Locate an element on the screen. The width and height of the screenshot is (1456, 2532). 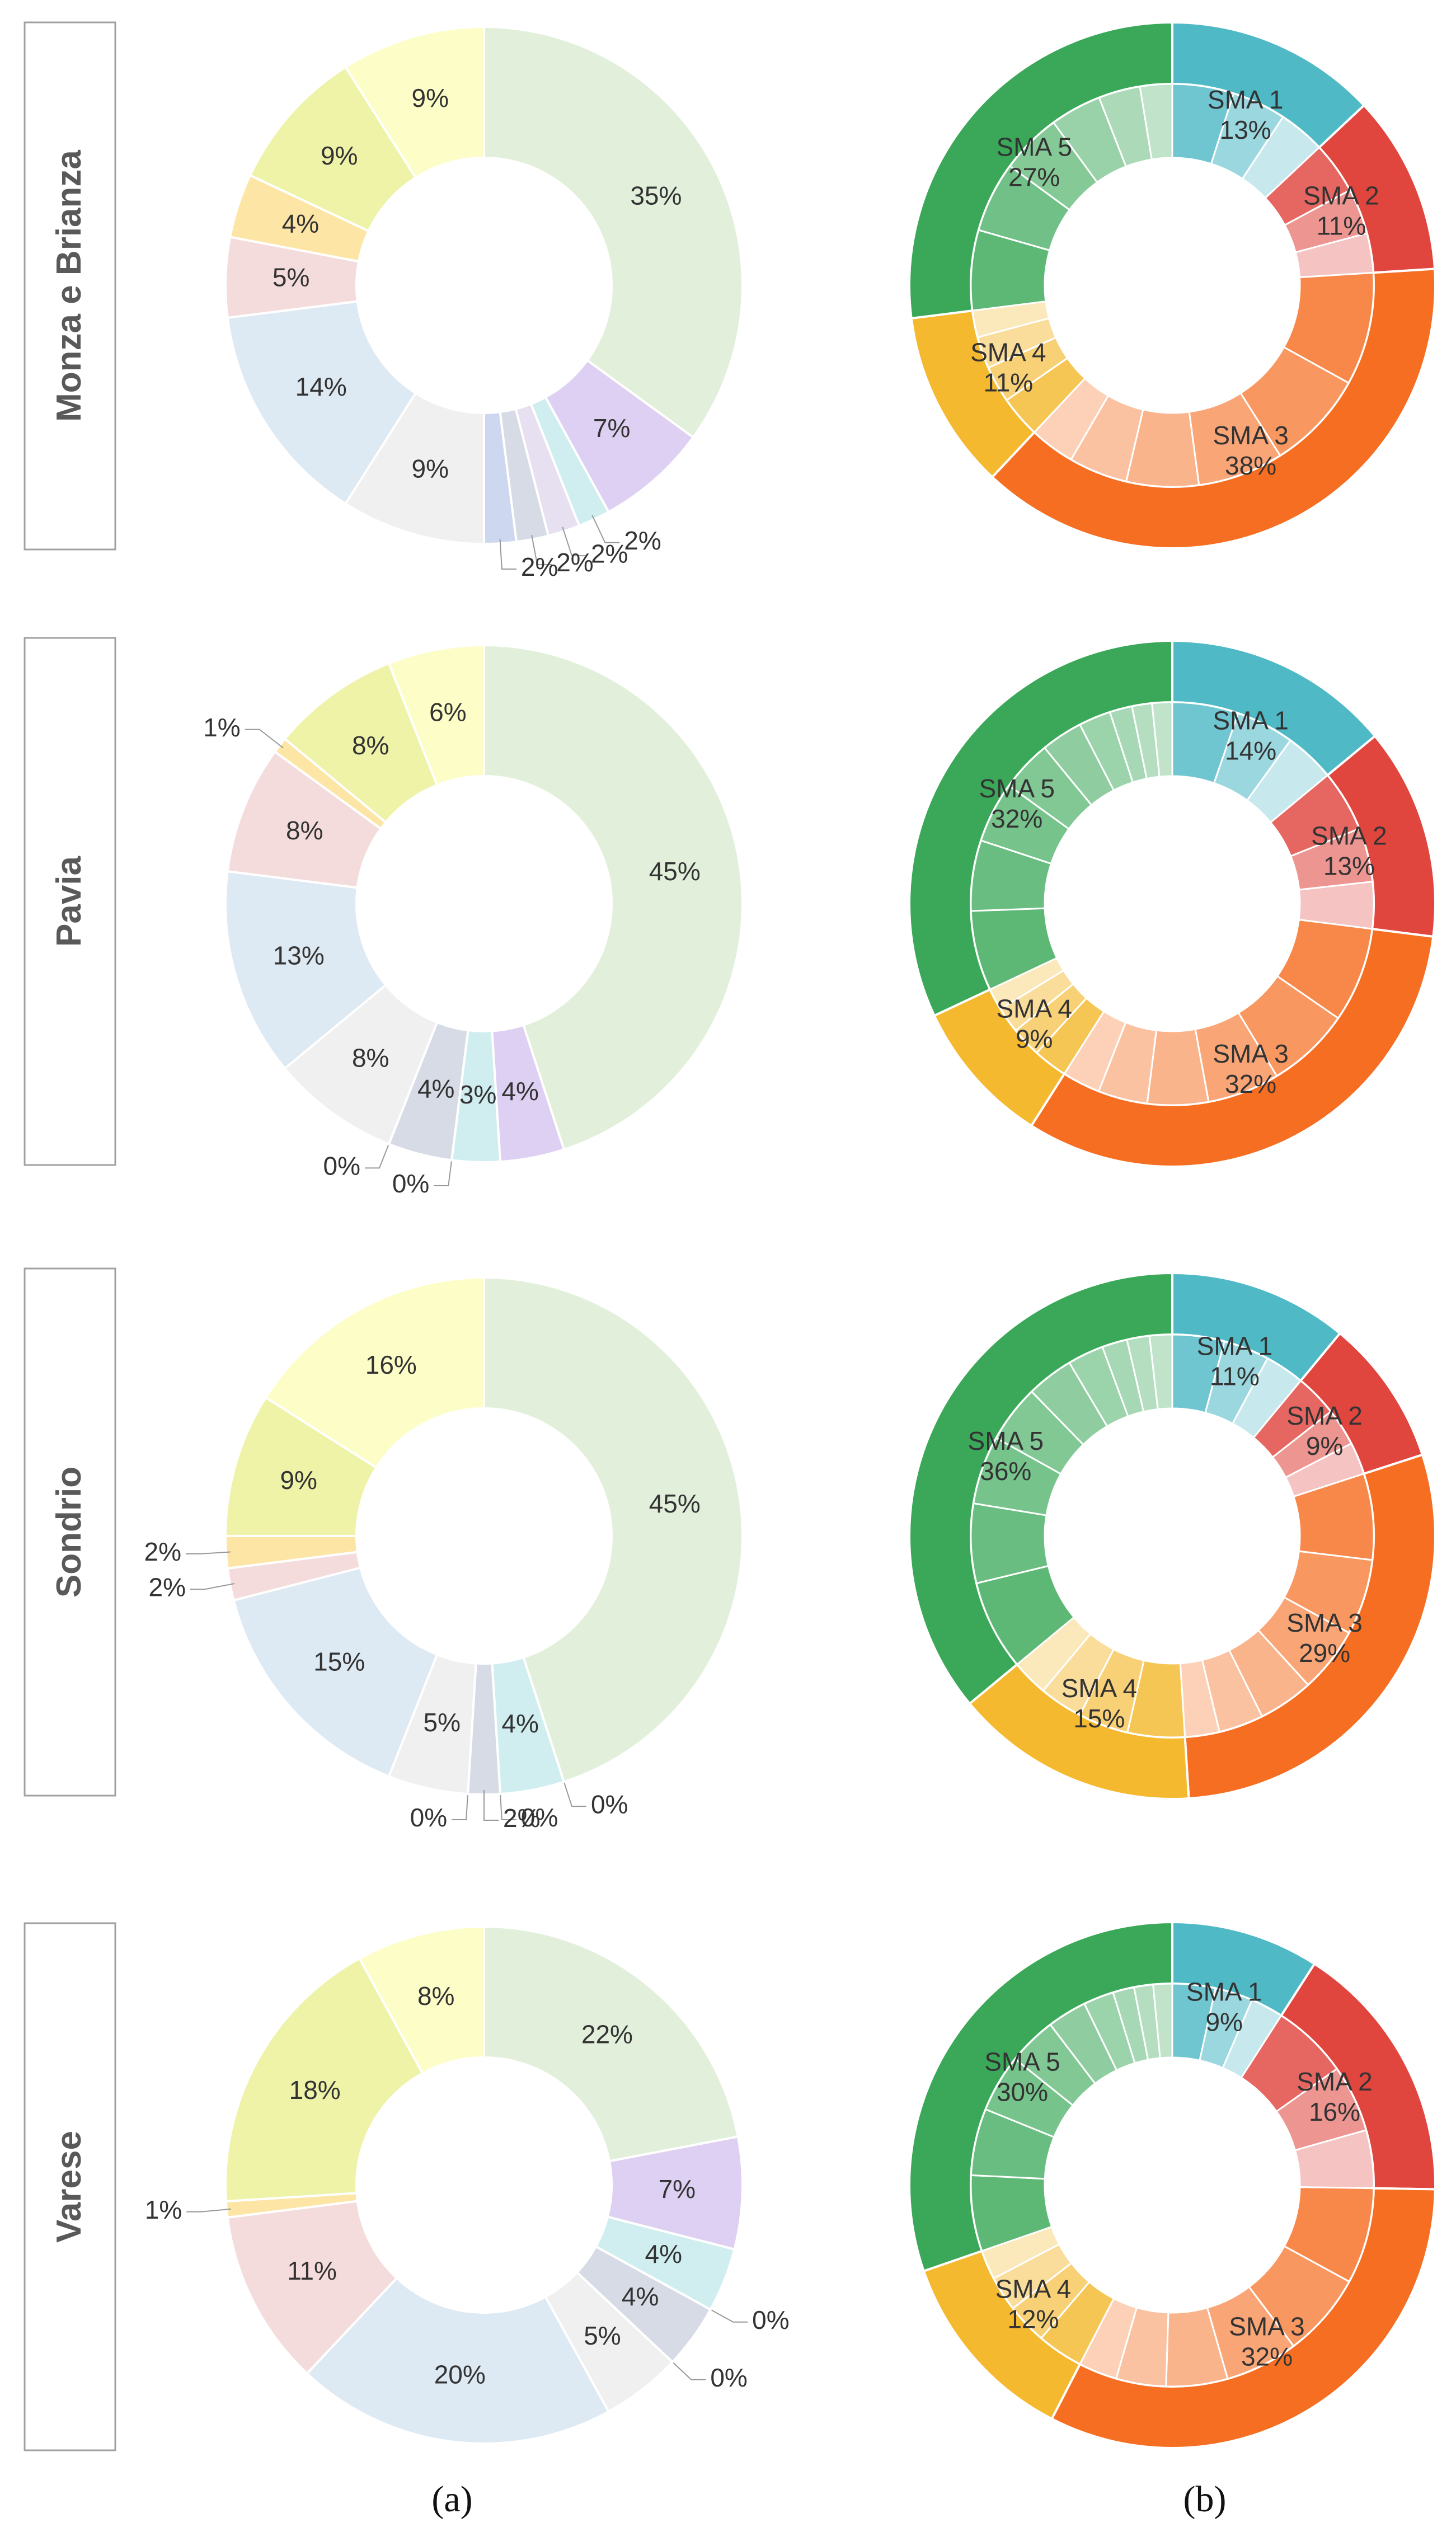
row-monza: Monza e Brianza is located at coordinates (70, 286).